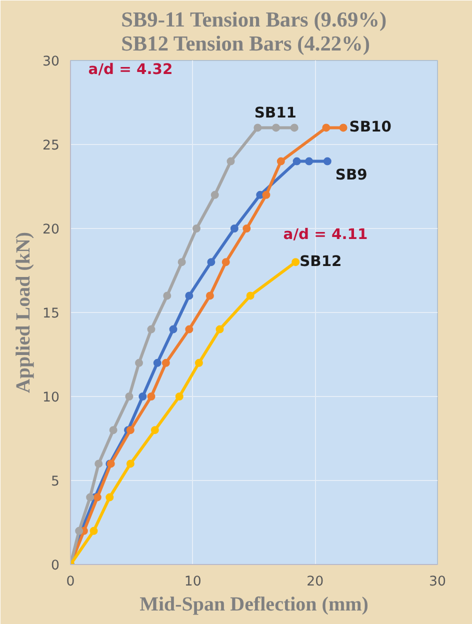 This screenshot has width=472, height=624. What do you see at coordinates (51, 62) in the screenshot?
I see `y-tick-label: 30` at bounding box center [51, 62].